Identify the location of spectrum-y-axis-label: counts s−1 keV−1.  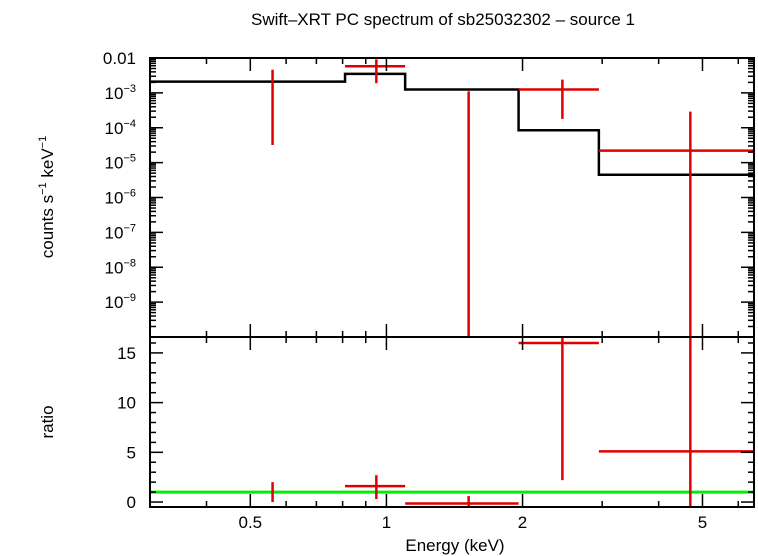
(47, 197).